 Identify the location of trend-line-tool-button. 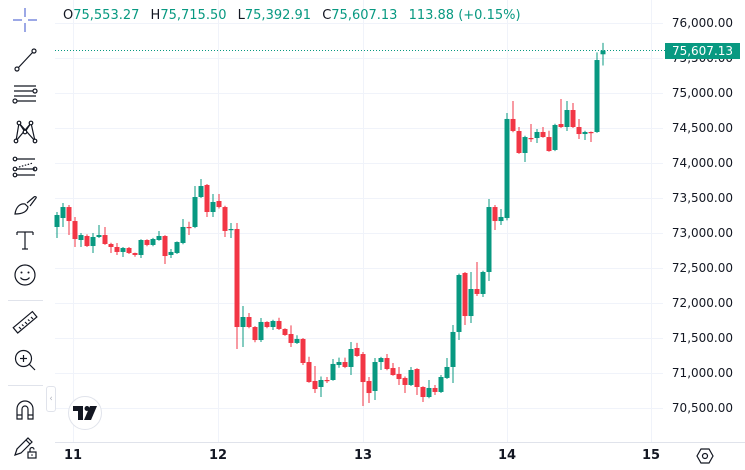
(25, 60).